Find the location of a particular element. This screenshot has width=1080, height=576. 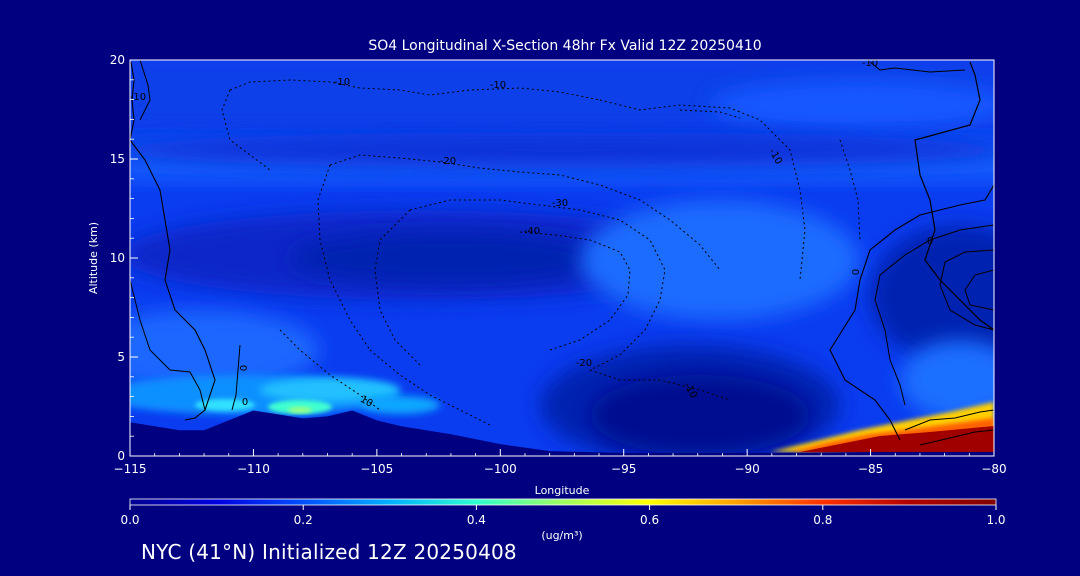

y-tick-label: 5 is located at coordinates (121, 357).